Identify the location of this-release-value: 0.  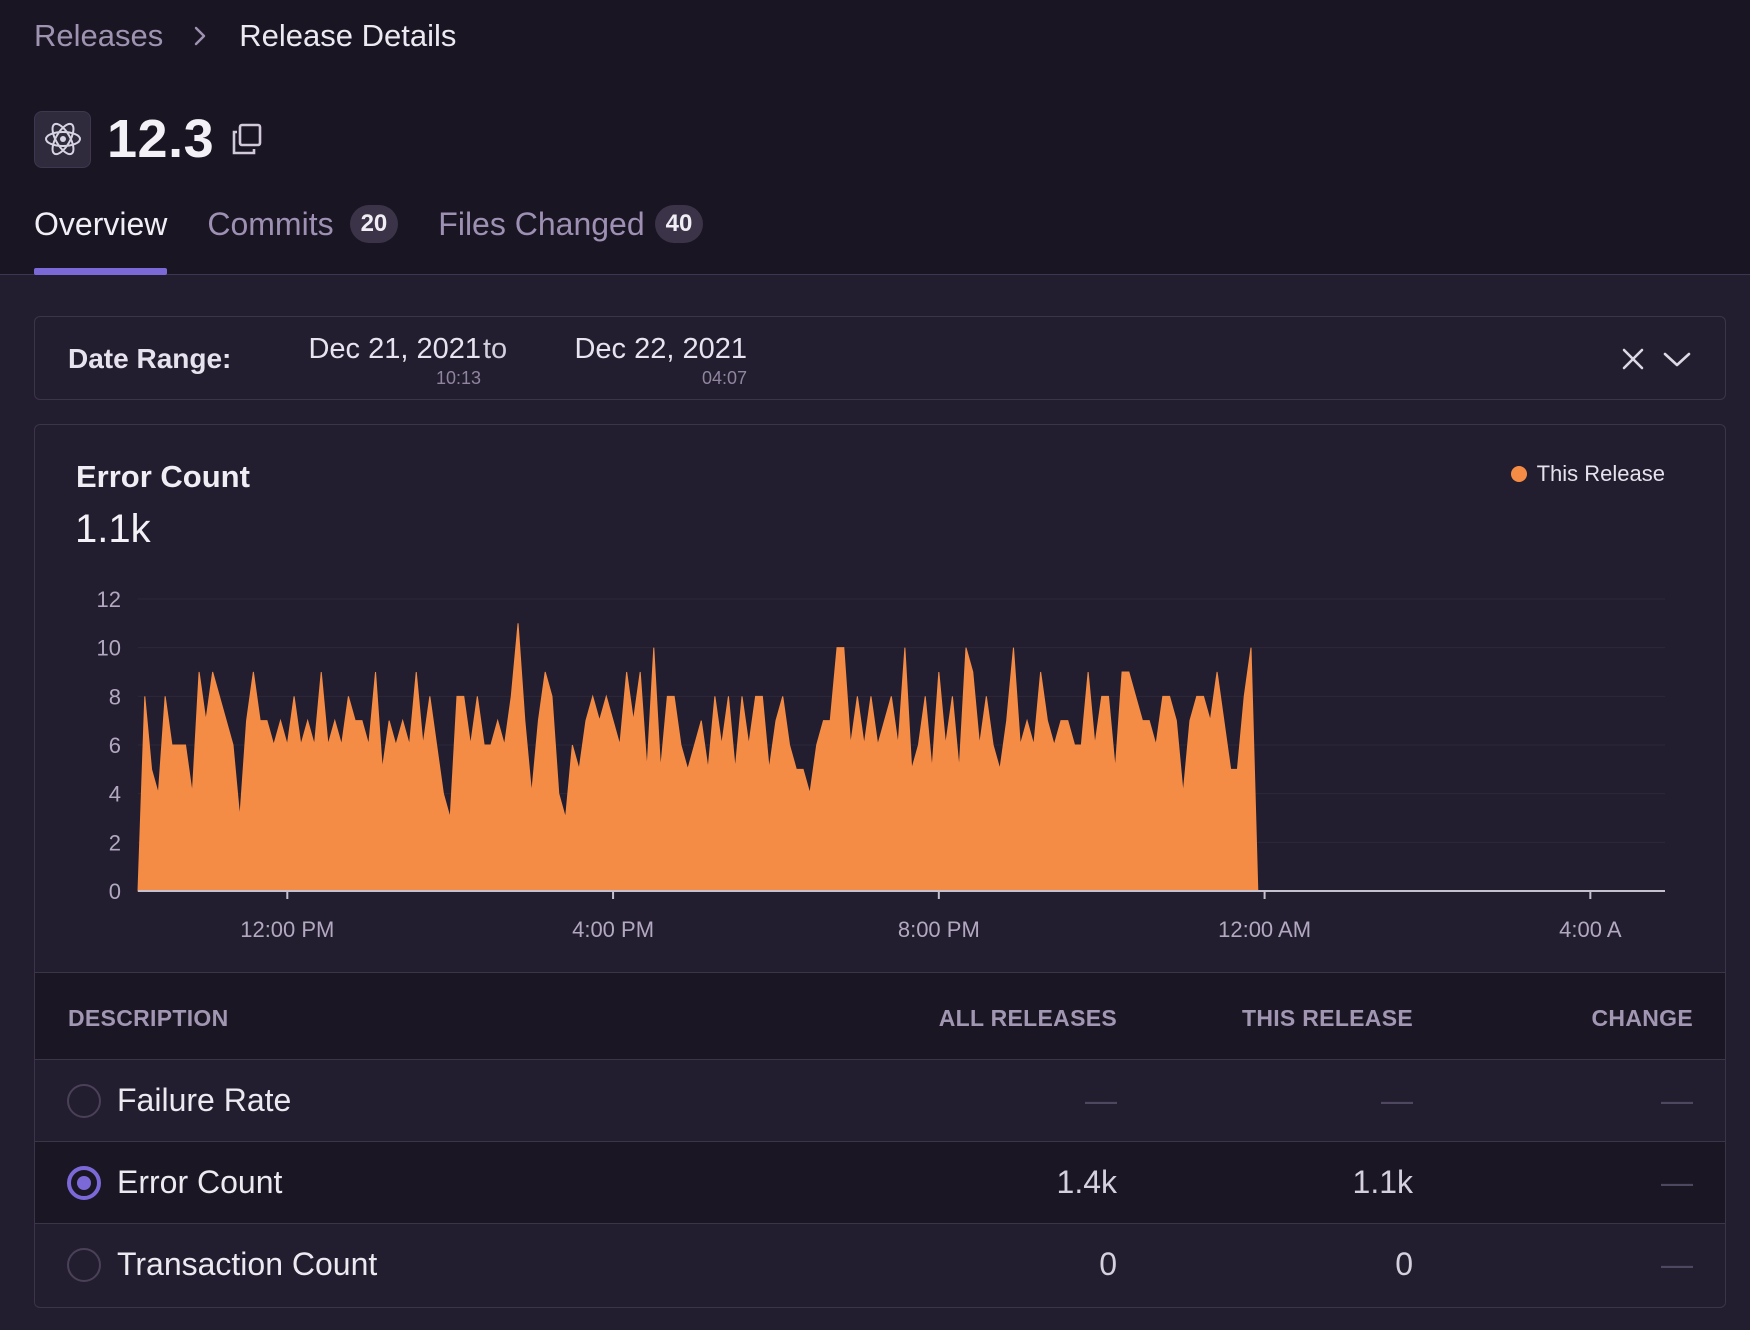
(1404, 1264).